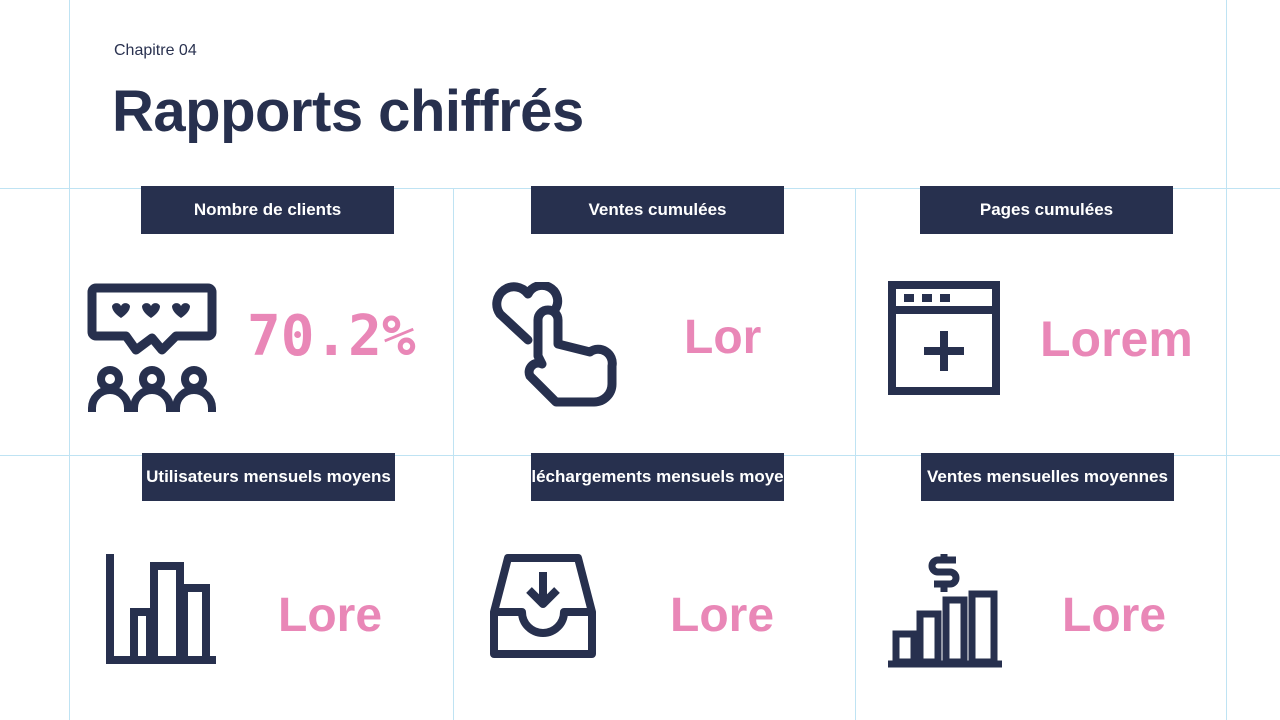 The height and width of the screenshot is (720, 1280). What do you see at coordinates (331, 336) in the screenshot?
I see `card-value-clients: 70.2%` at bounding box center [331, 336].